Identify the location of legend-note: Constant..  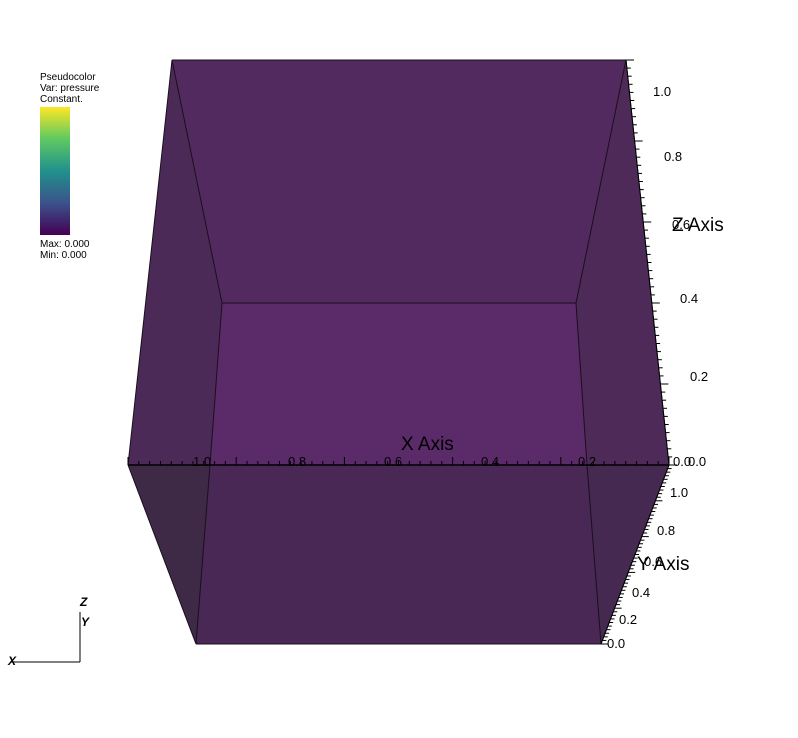
(61, 99).